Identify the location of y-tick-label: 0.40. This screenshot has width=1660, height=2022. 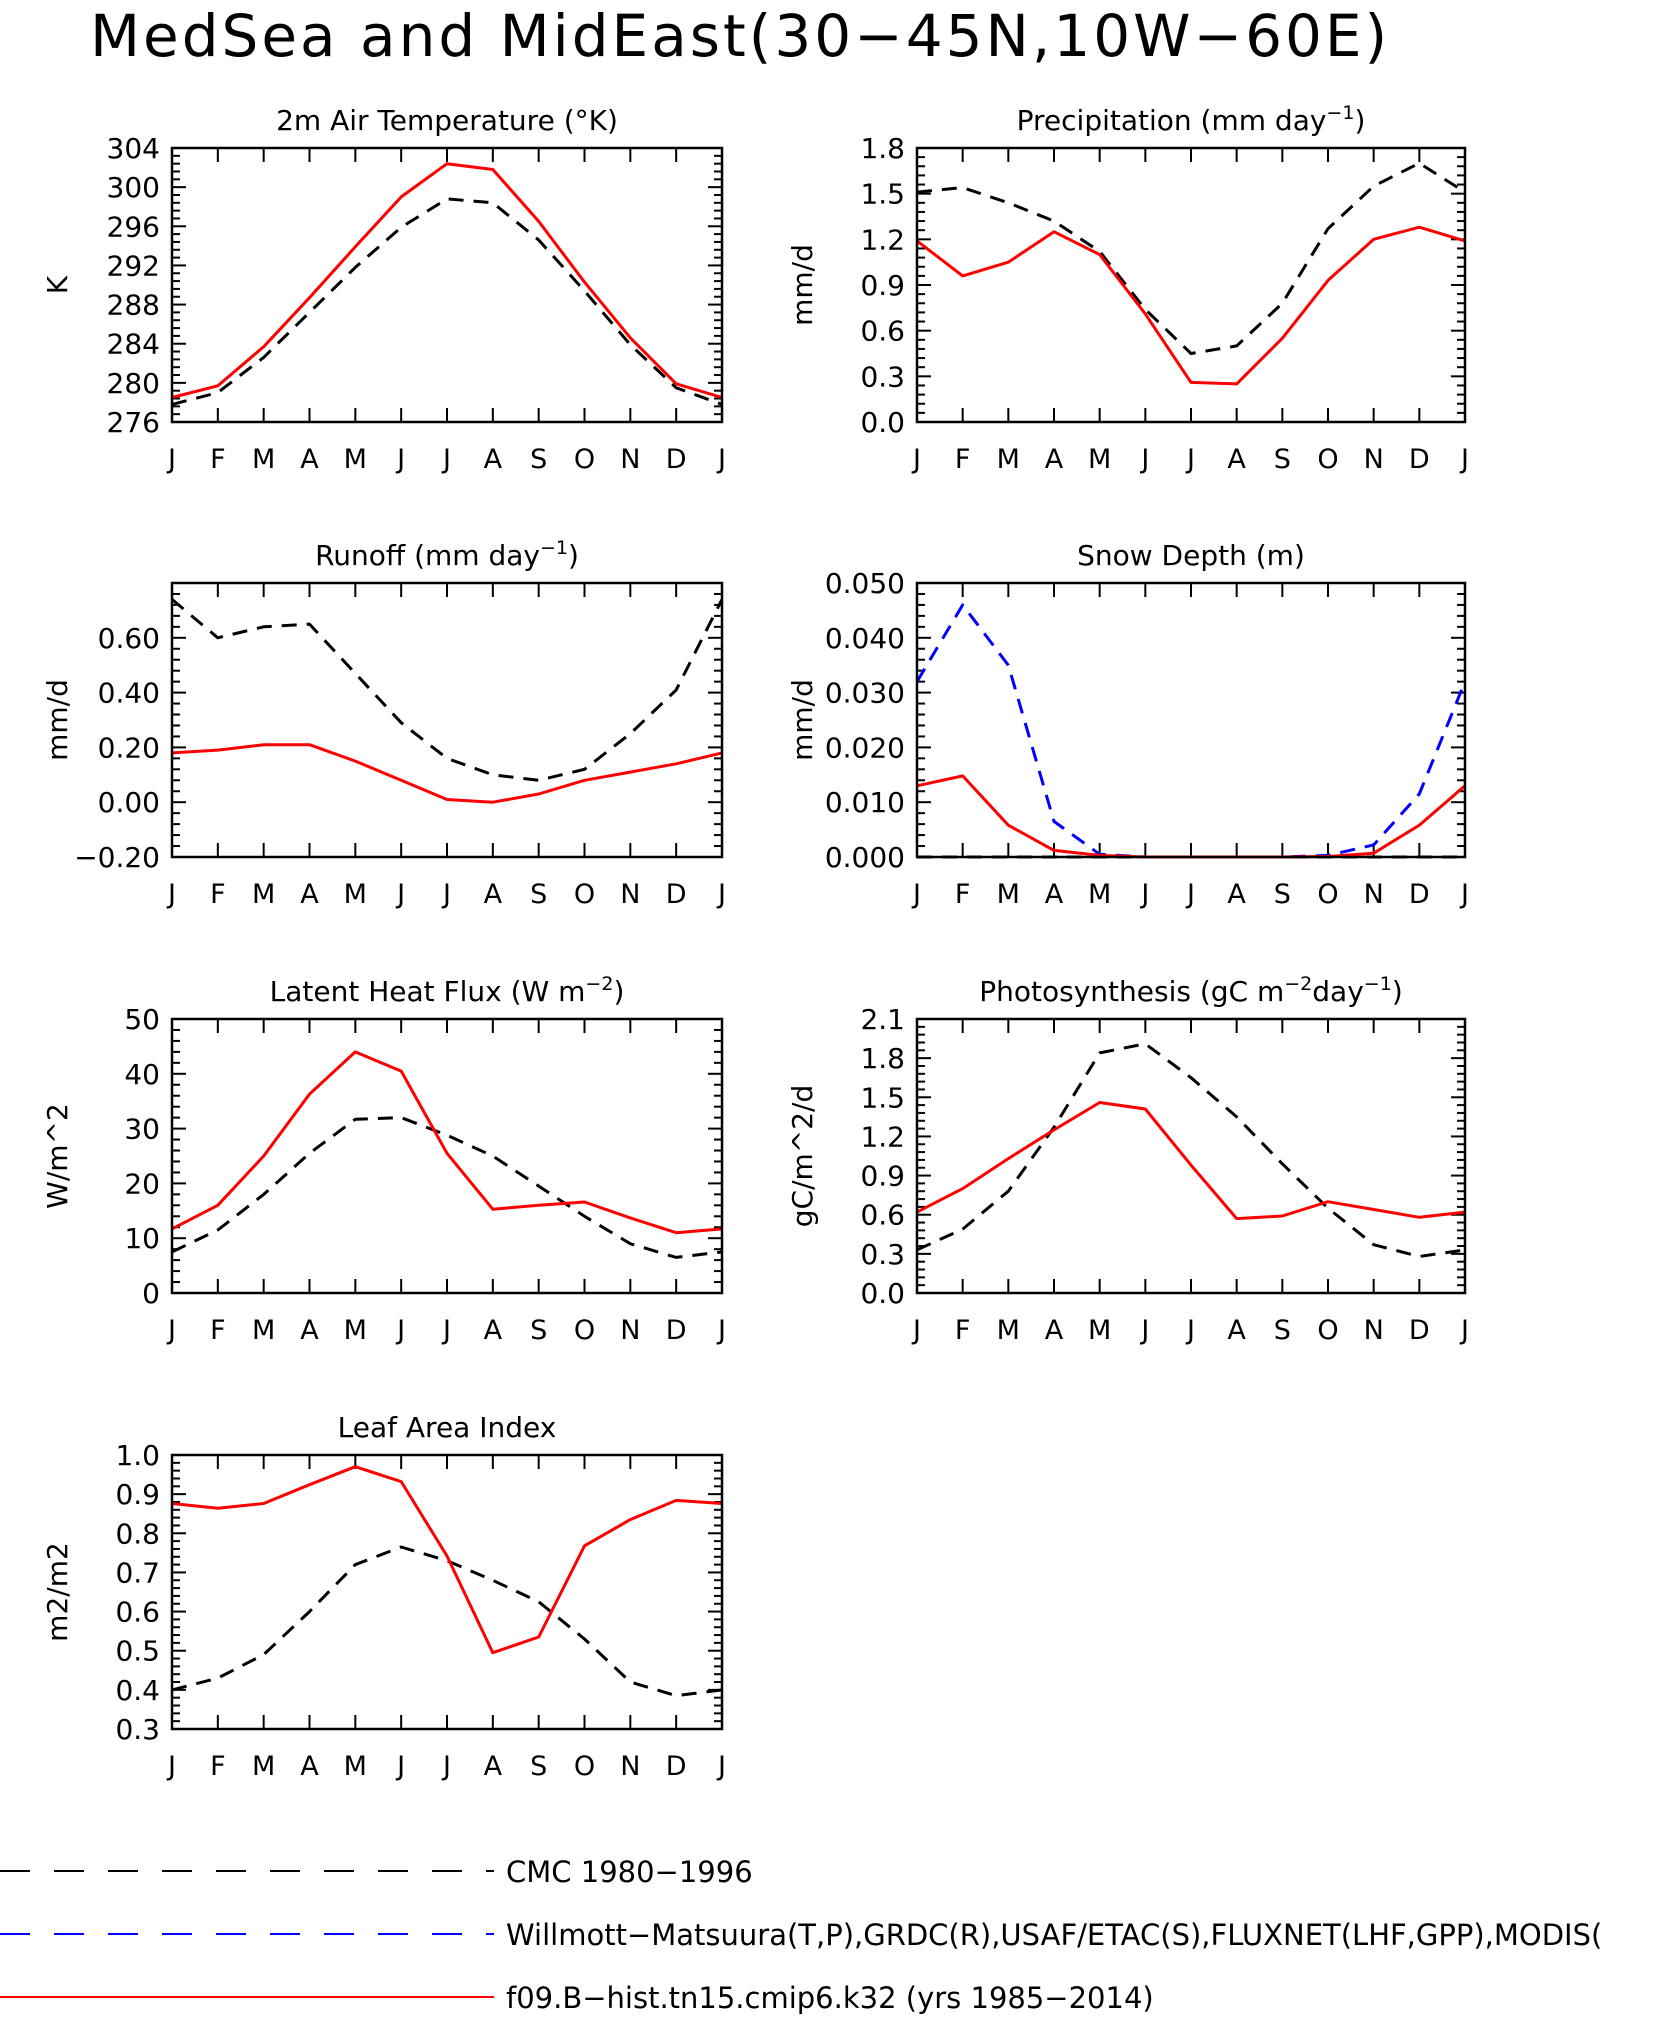
(129, 693).